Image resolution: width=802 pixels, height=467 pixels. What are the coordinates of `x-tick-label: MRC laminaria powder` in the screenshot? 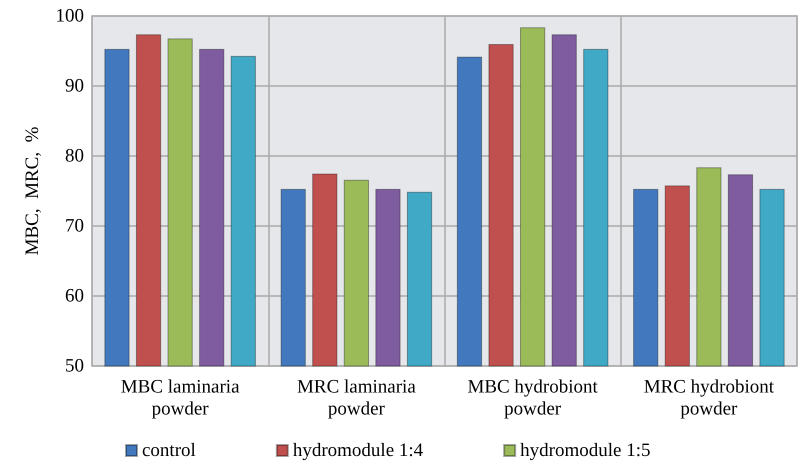 It's located at (356, 398).